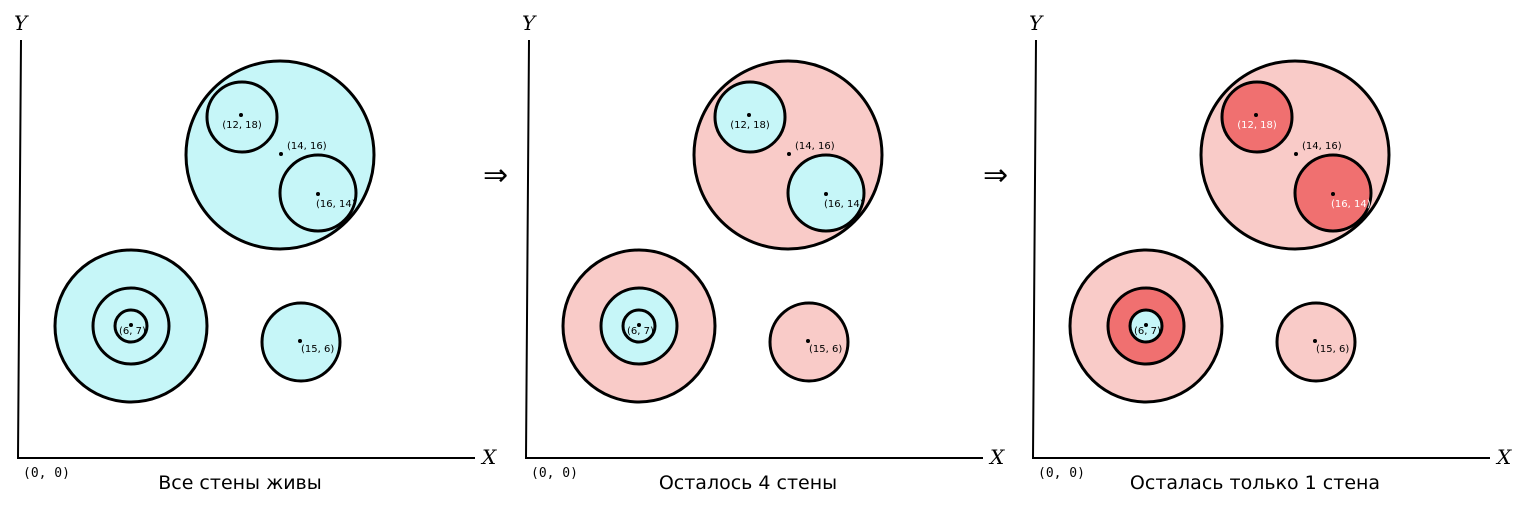 The image size is (1517, 509). I want to click on panel-caption: Осталось 4 стены, so click(748, 483).